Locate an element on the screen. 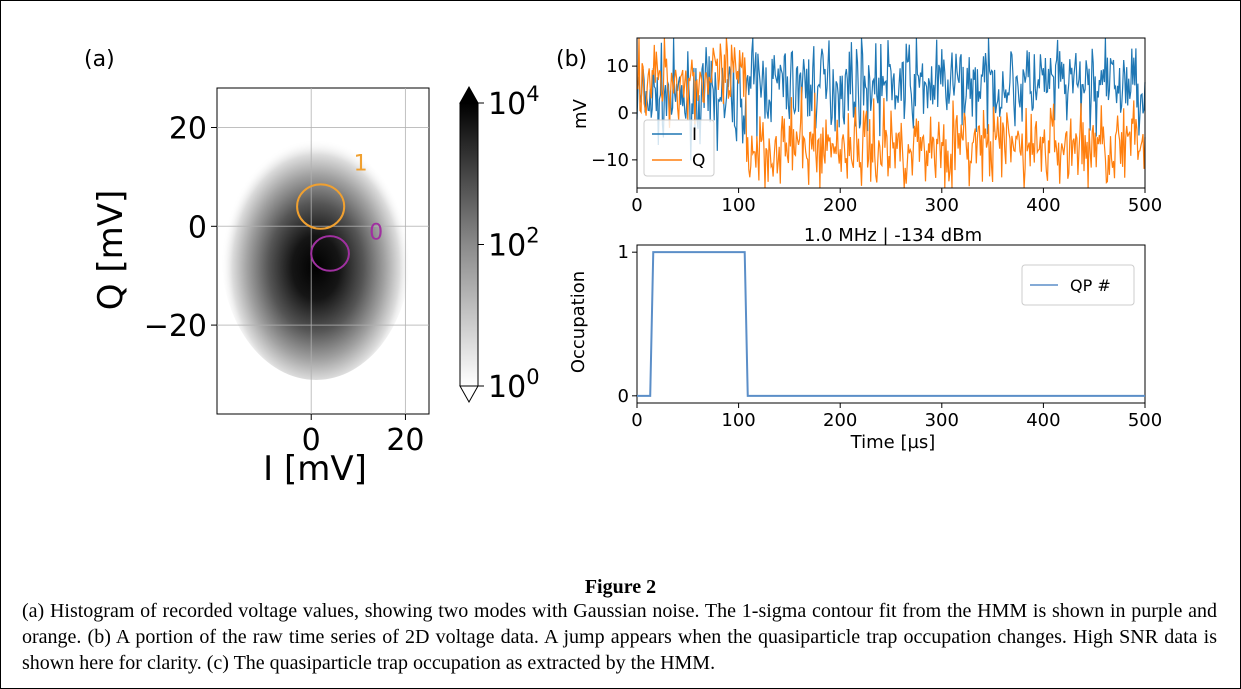 The height and width of the screenshot is (689, 1241). colorbar-min-extend is located at coordinates (469, 394).